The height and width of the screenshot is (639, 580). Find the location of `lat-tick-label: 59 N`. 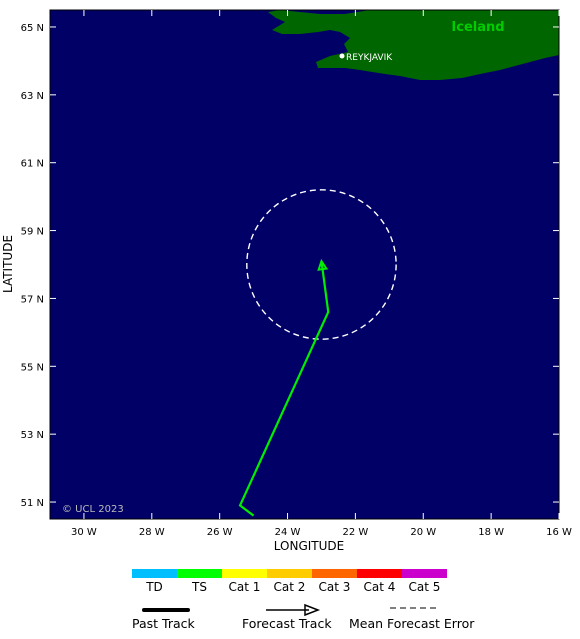

lat-tick-label: 59 N is located at coordinates (32, 232).